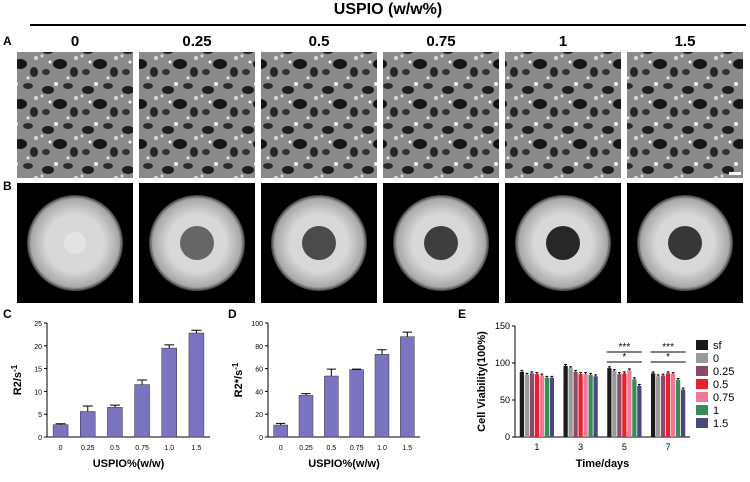 This screenshot has width=750, height=482. What do you see at coordinates (38, 324) in the screenshot?
I see `y-tick-label: 25` at bounding box center [38, 324].